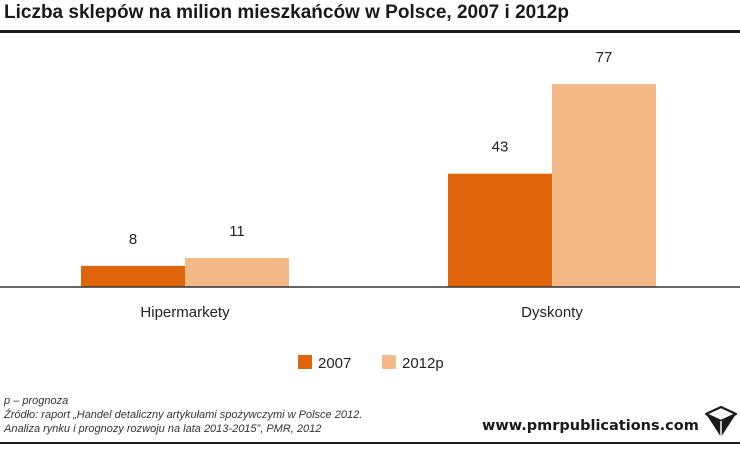  Describe the element at coordinates (133, 276) in the screenshot. I see `bar-hipermarkety-2007` at that location.